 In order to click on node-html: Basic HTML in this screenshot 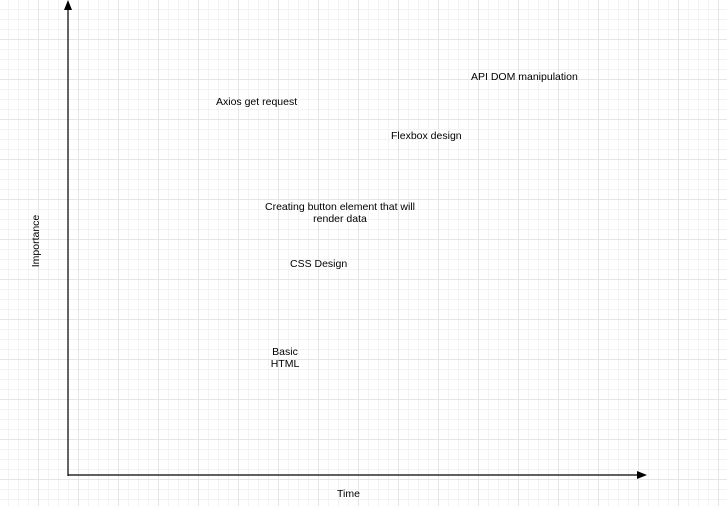, I will do `click(285, 358)`.